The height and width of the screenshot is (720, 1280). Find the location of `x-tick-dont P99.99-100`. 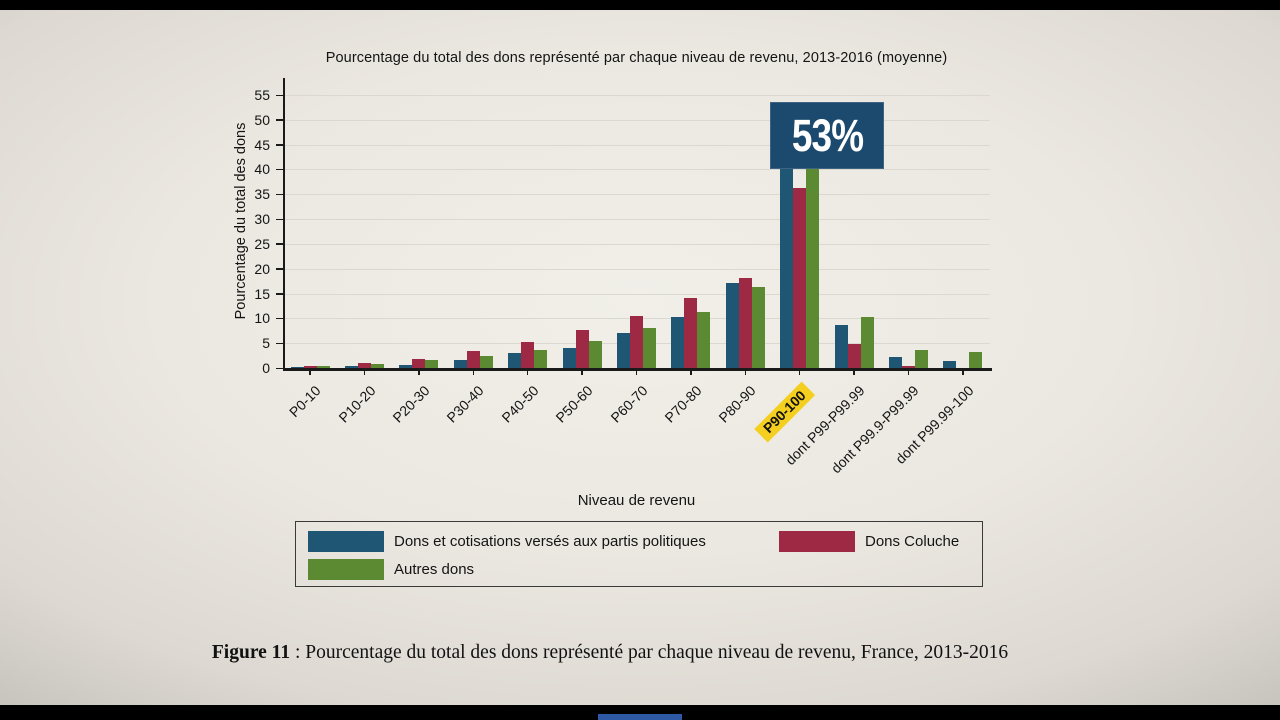

x-tick-dont P99.99-100 is located at coordinates (963, 372).